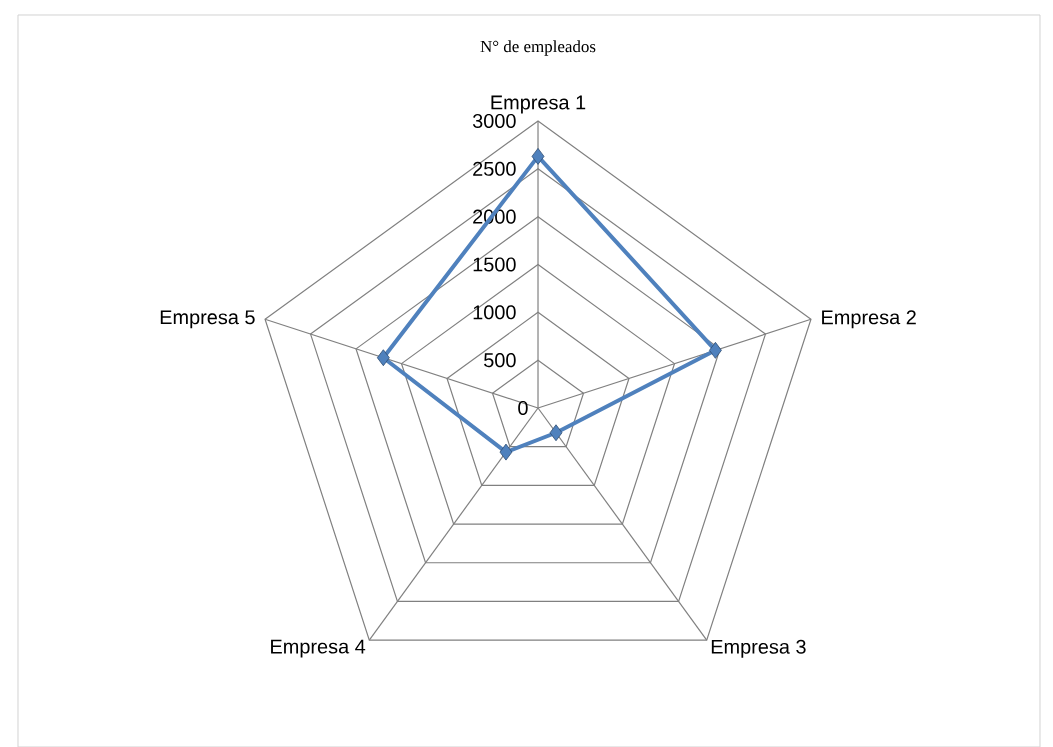  What do you see at coordinates (538, 104) in the screenshot?
I see `spoke-label: Empresa 1` at bounding box center [538, 104].